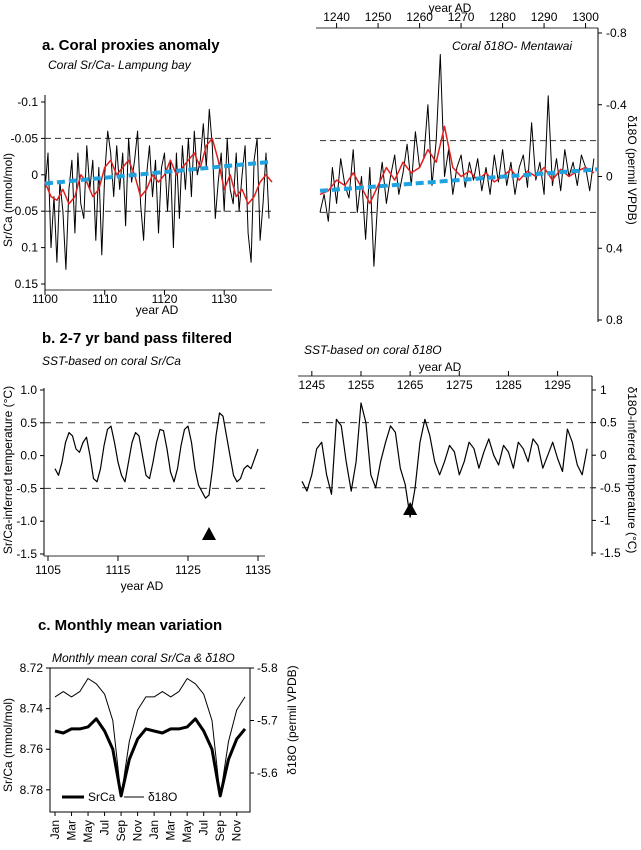  I want to click on panel-a2-subtitle: Coral δ18O- Mentawai, so click(512, 46).